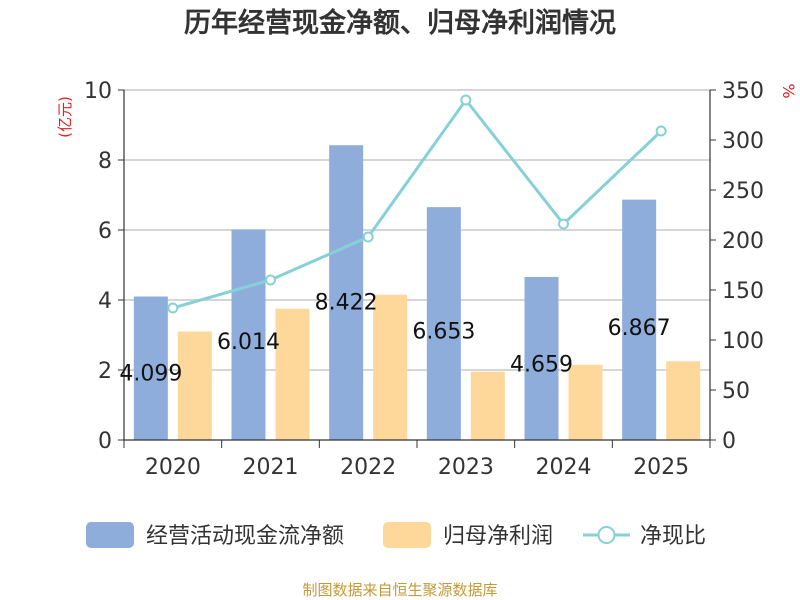 This screenshot has width=800, height=600. I want to click on legend: 经营活动现金流净额 归母净利润 净现比, so click(396, 535).